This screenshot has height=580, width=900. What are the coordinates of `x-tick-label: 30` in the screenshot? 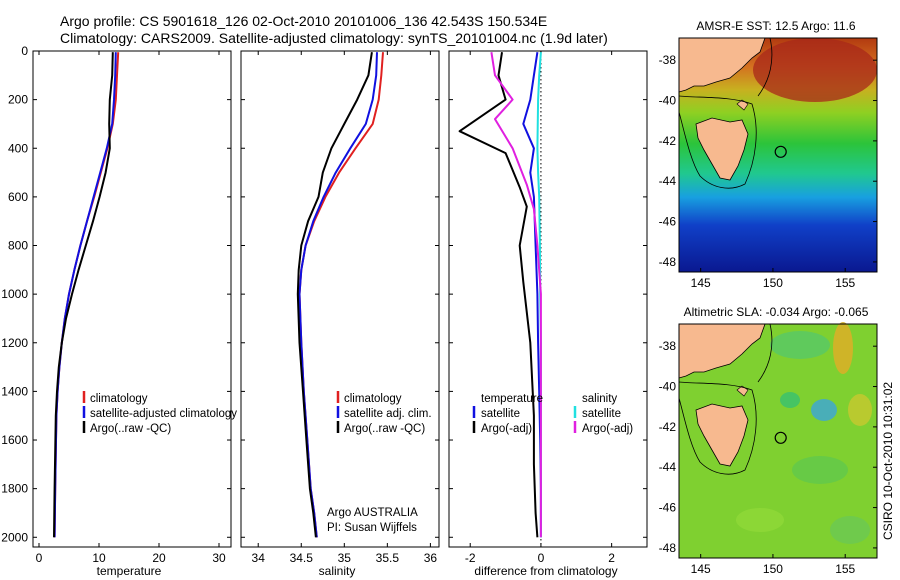 It's located at (219, 558).